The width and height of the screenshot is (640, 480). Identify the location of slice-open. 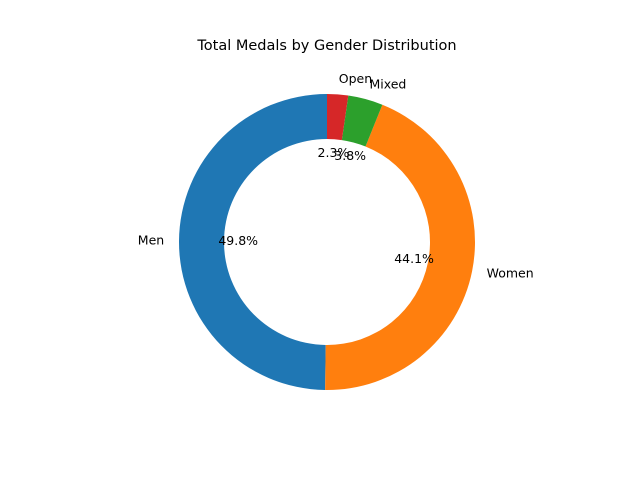
(338, 117).